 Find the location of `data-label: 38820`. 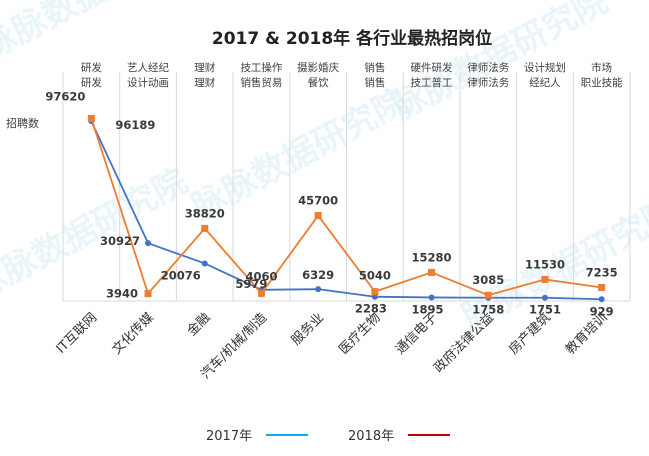

data-label: 38820 is located at coordinates (205, 213).